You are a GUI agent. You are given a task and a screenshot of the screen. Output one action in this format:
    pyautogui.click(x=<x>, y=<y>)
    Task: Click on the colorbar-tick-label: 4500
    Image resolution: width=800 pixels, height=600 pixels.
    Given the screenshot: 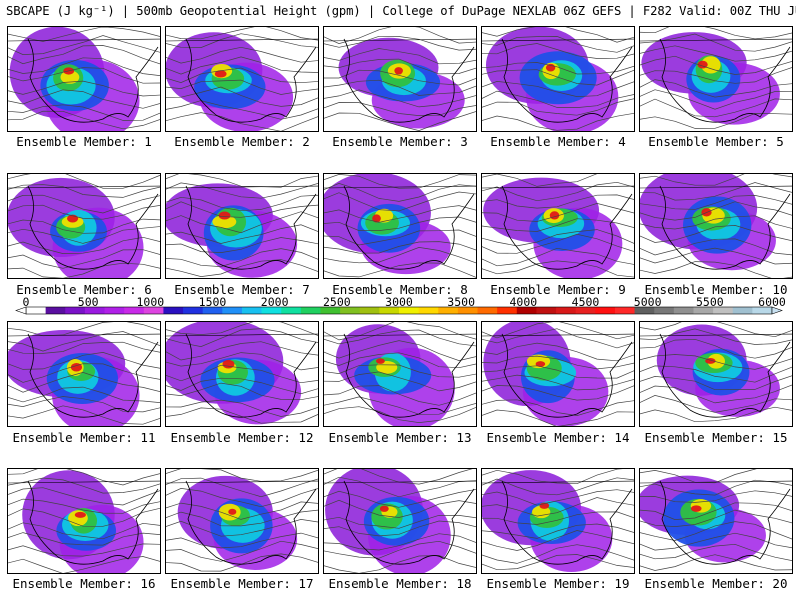 What is the action you would take?
    pyautogui.click(x=585, y=302)
    